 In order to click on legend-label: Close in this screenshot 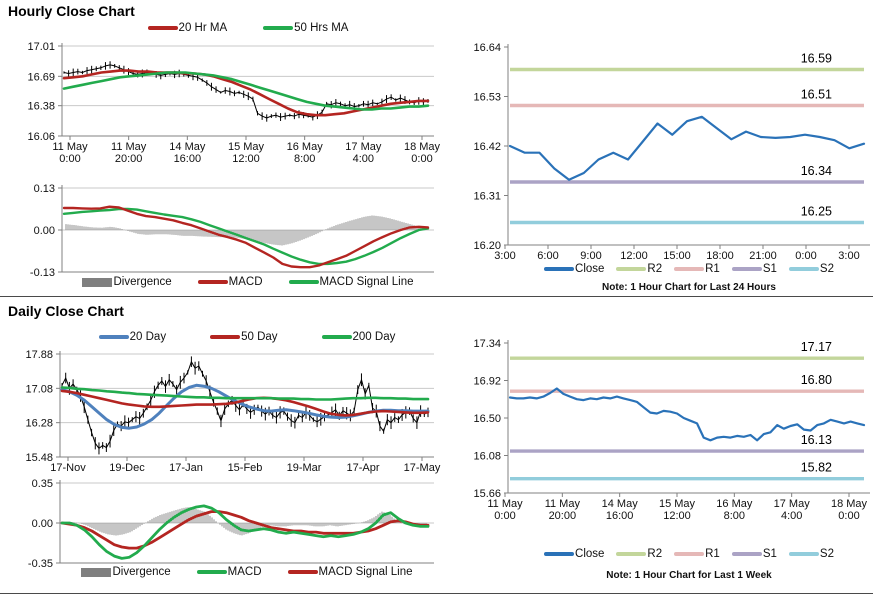, I will do `click(590, 269)`.